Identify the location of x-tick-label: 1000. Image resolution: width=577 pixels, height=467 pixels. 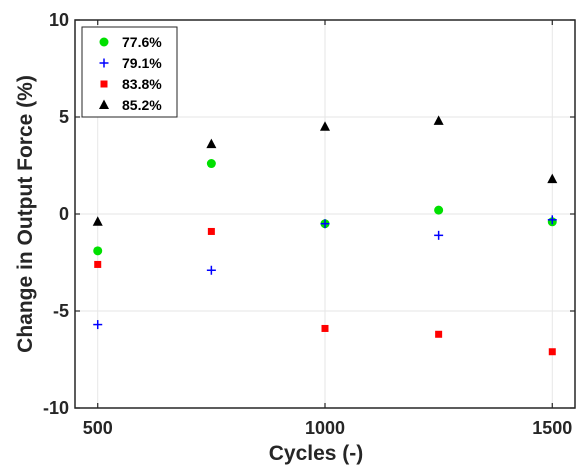
(325, 428).